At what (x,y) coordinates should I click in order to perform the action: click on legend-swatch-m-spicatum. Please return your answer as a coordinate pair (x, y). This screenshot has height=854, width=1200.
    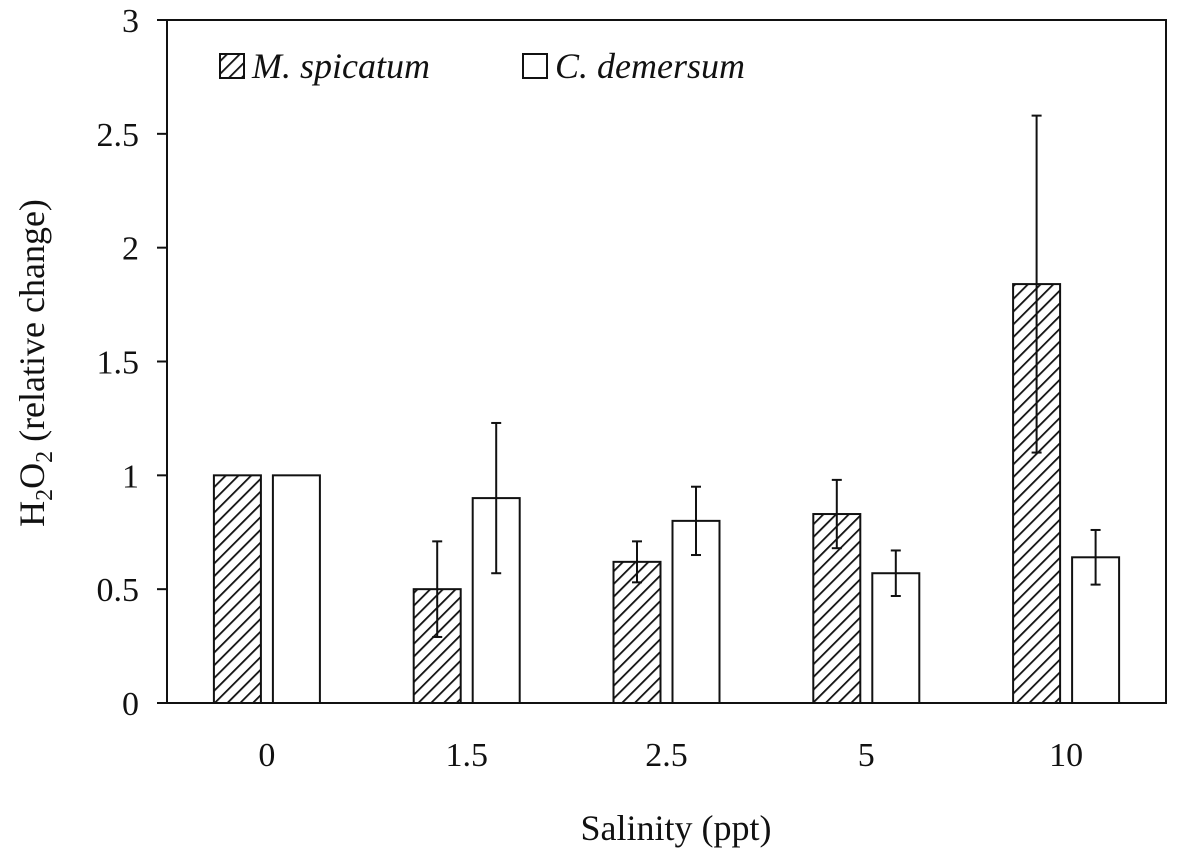
    Looking at the image, I should click on (232, 66).